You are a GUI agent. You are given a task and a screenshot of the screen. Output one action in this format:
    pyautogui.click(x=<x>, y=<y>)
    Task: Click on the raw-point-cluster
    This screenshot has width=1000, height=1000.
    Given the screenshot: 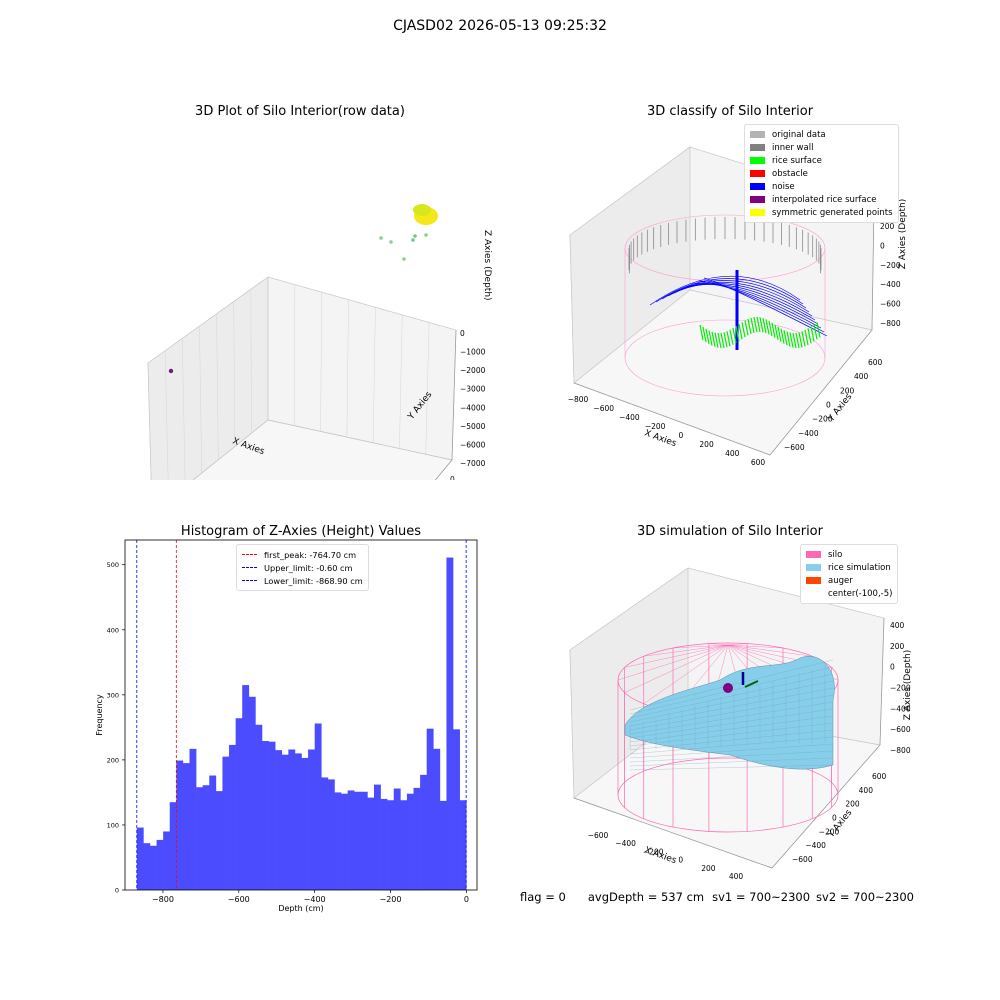 What is the action you would take?
    pyautogui.click(x=422, y=210)
    